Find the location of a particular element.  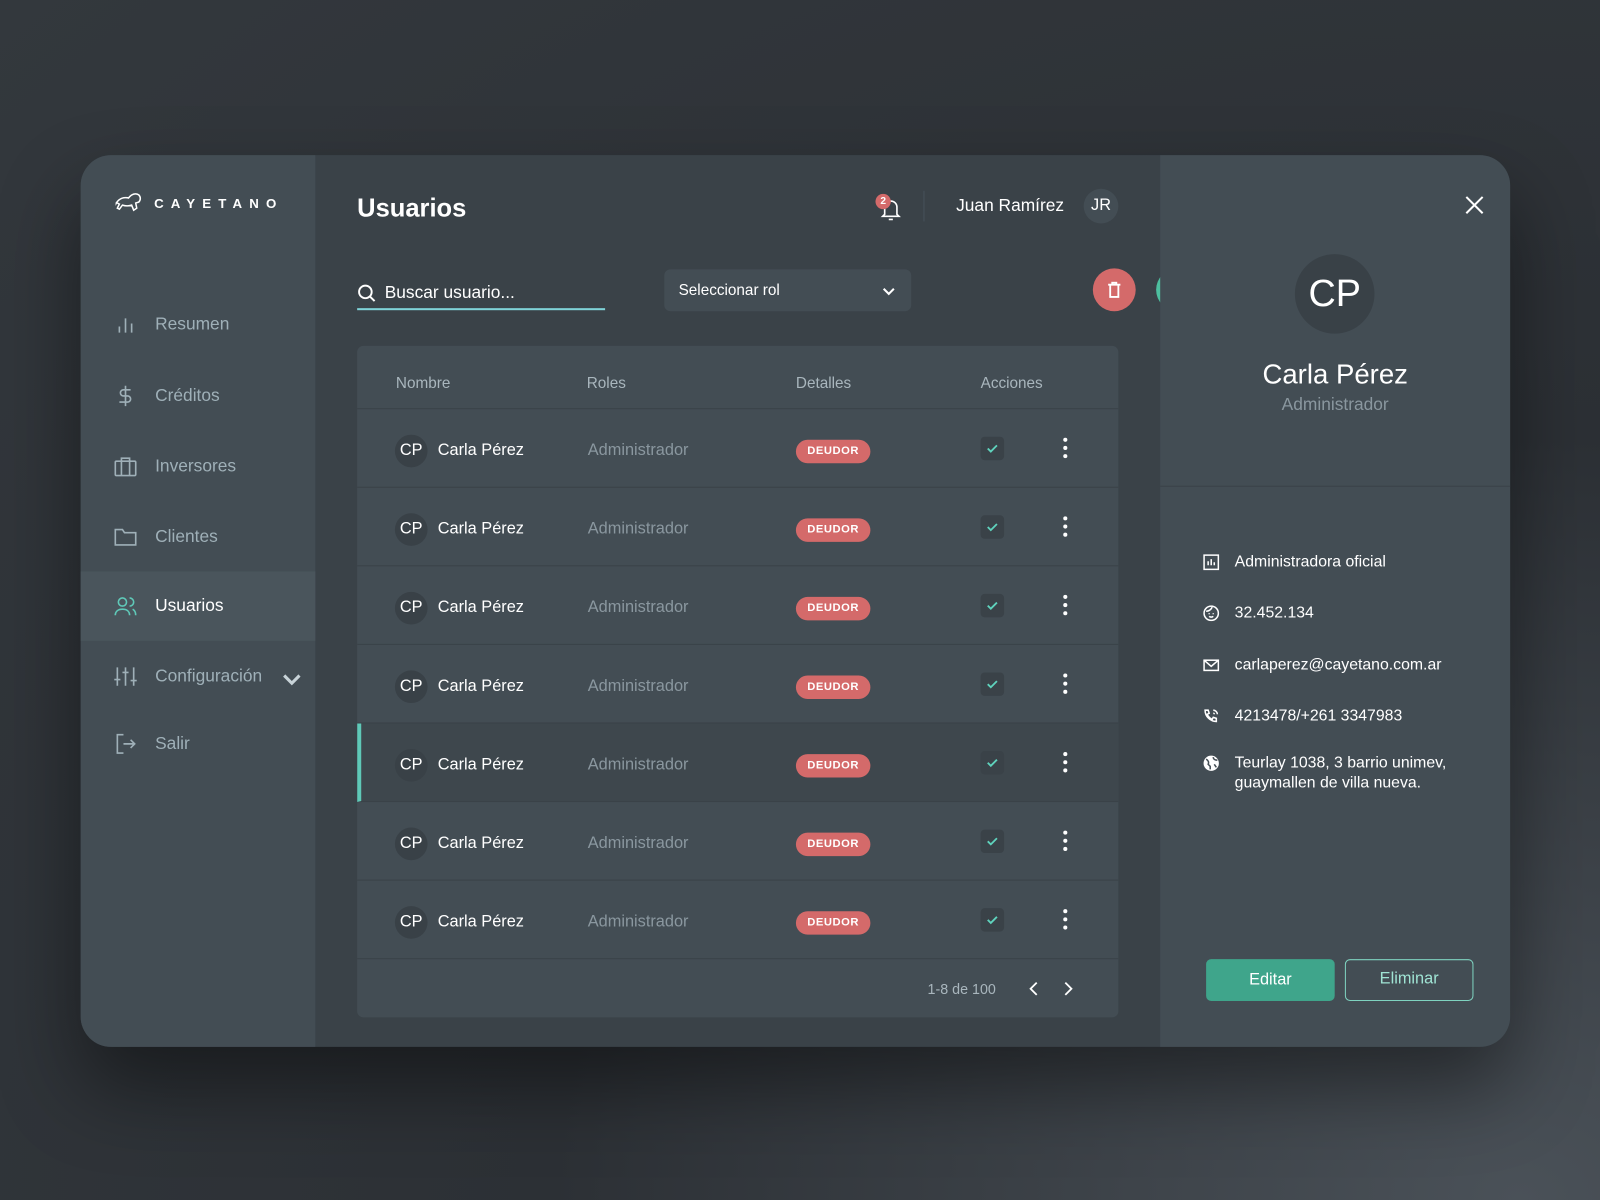

search-icon is located at coordinates (367, 293).